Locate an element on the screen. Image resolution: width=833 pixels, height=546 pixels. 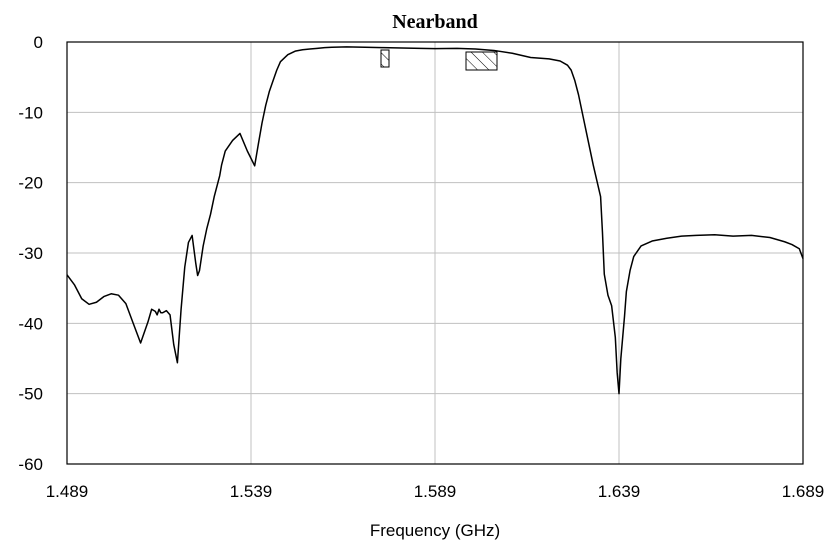
x-tick-labels: 1.489 1.539 1.589 1.639 1.689 is located at coordinates (435, 491).